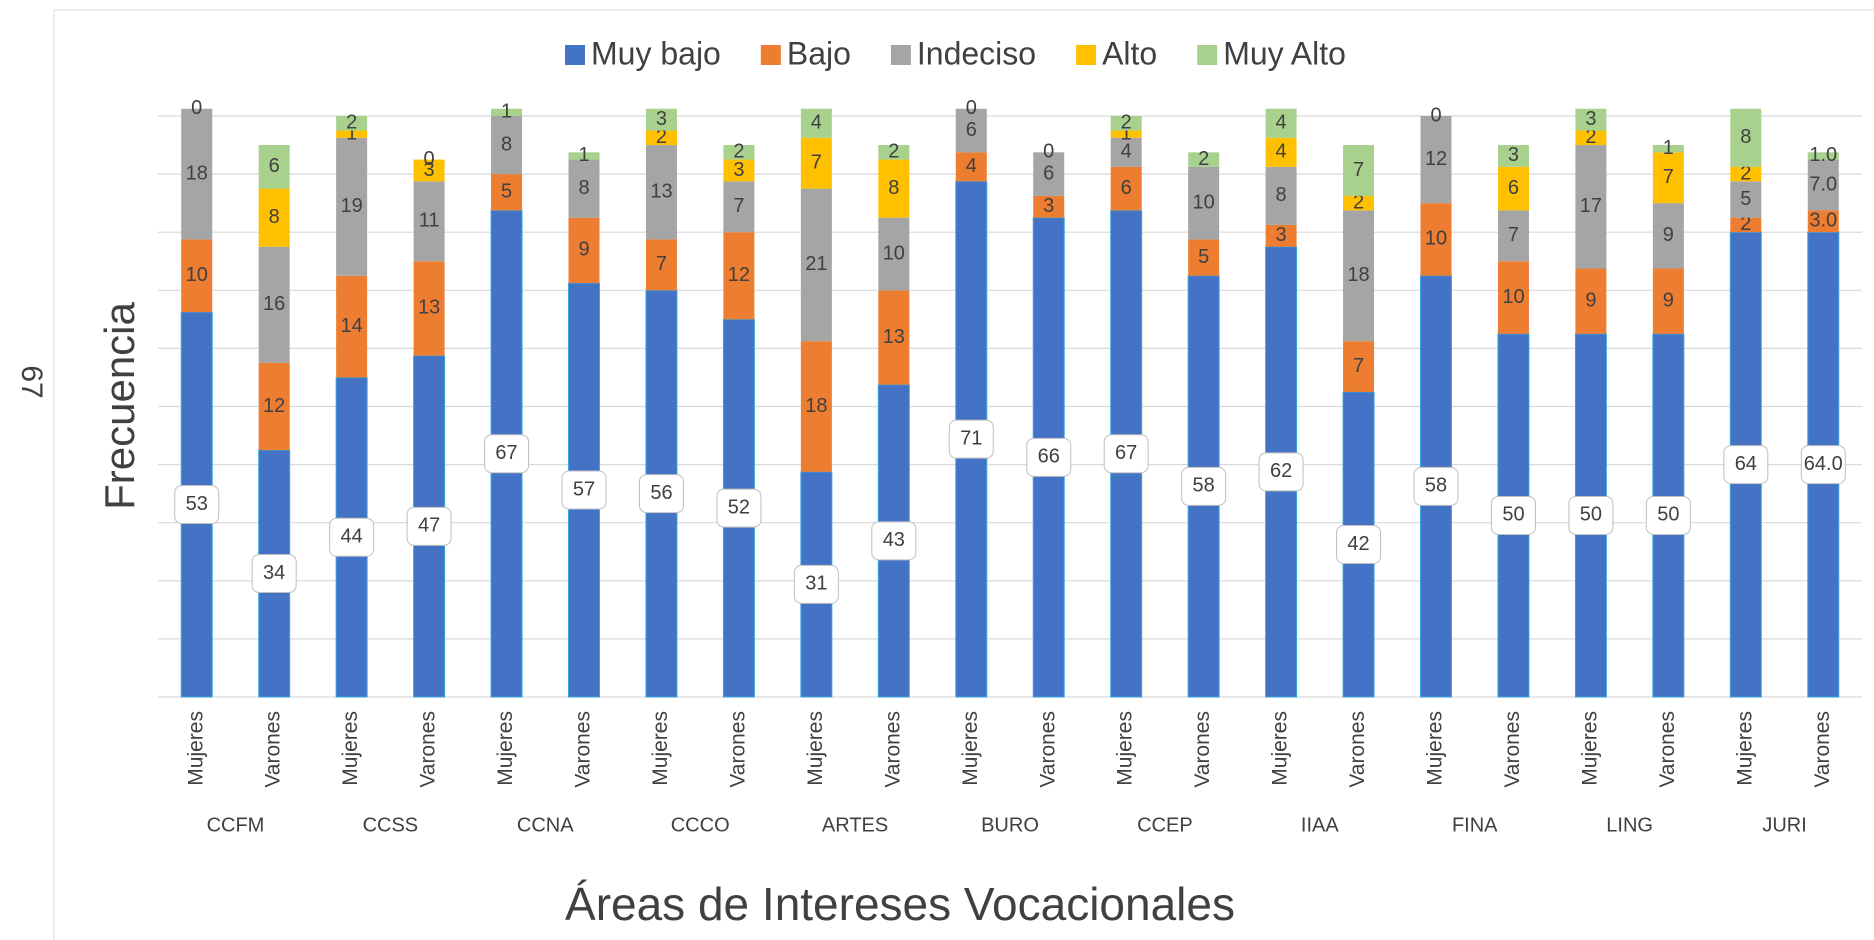 Image resolution: width=1874 pixels, height=940 pixels. What do you see at coordinates (976, 53) in the screenshot?
I see `legend-label: Indeciso` at bounding box center [976, 53].